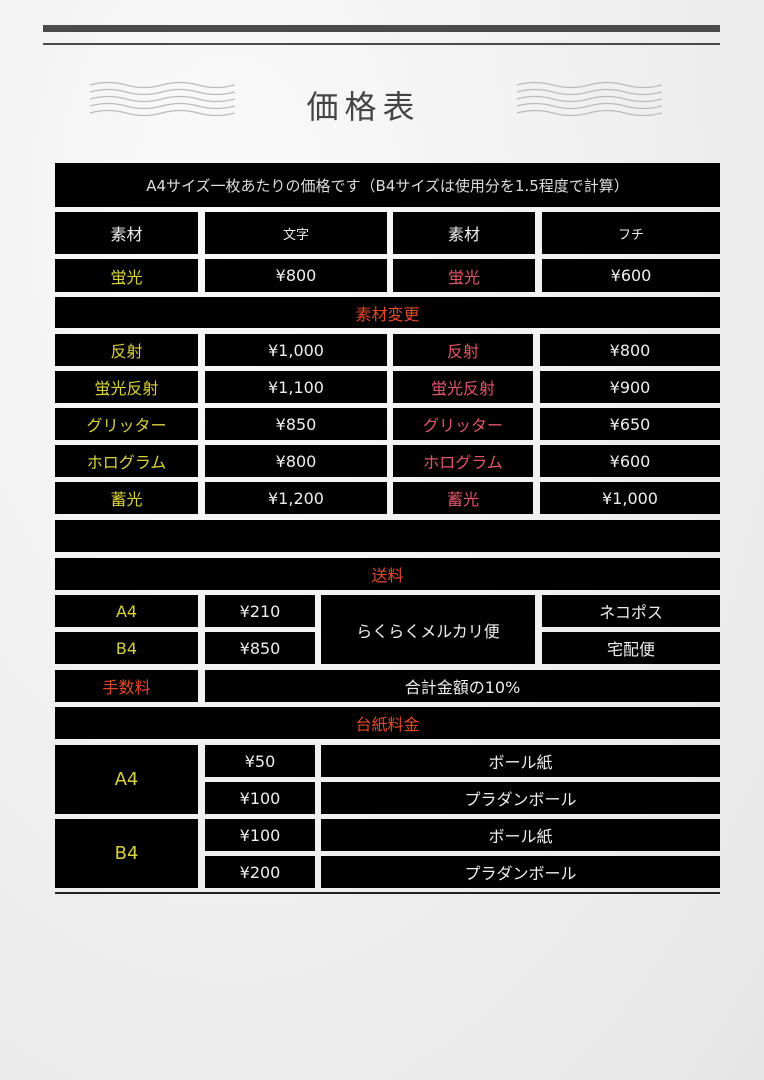 The height and width of the screenshot is (1080, 764). Describe the element at coordinates (463, 424) in the screenshot. I see `material-change-border-name: グリッター` at that location.